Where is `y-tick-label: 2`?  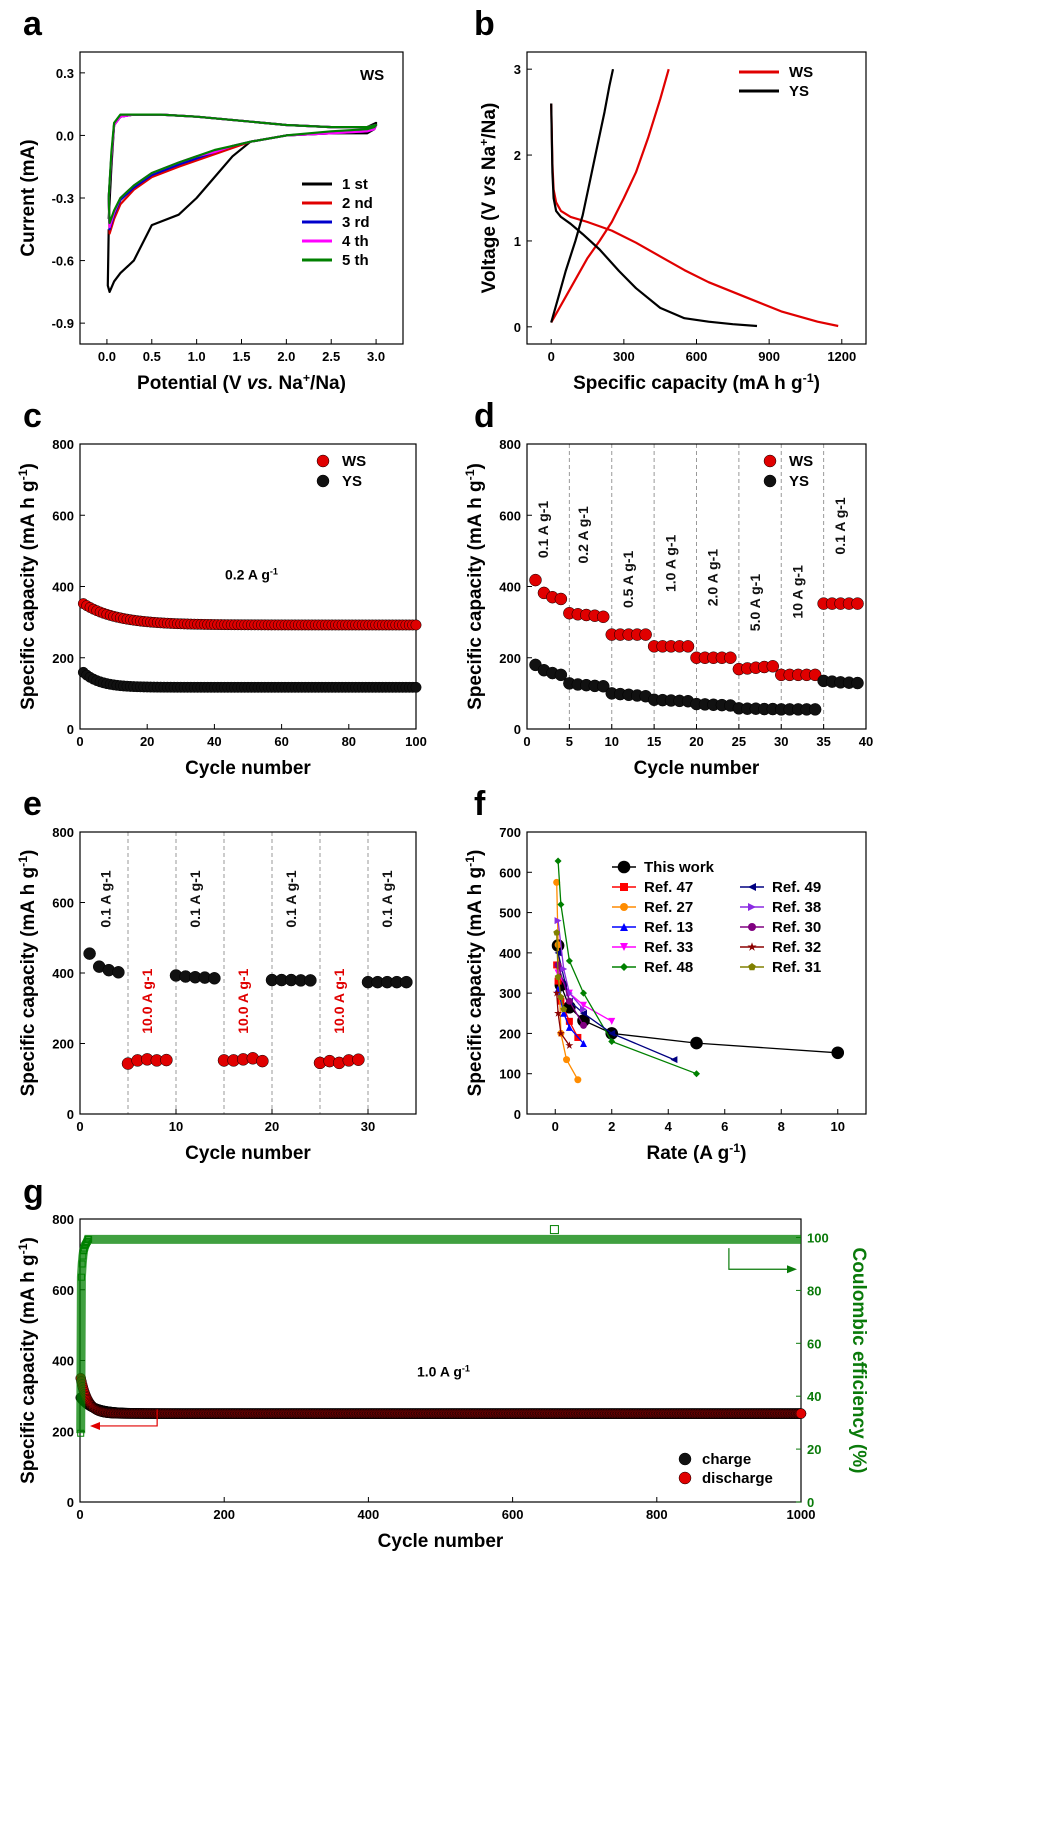 y-tick-label: 2 is located at coordinates (517, 155).